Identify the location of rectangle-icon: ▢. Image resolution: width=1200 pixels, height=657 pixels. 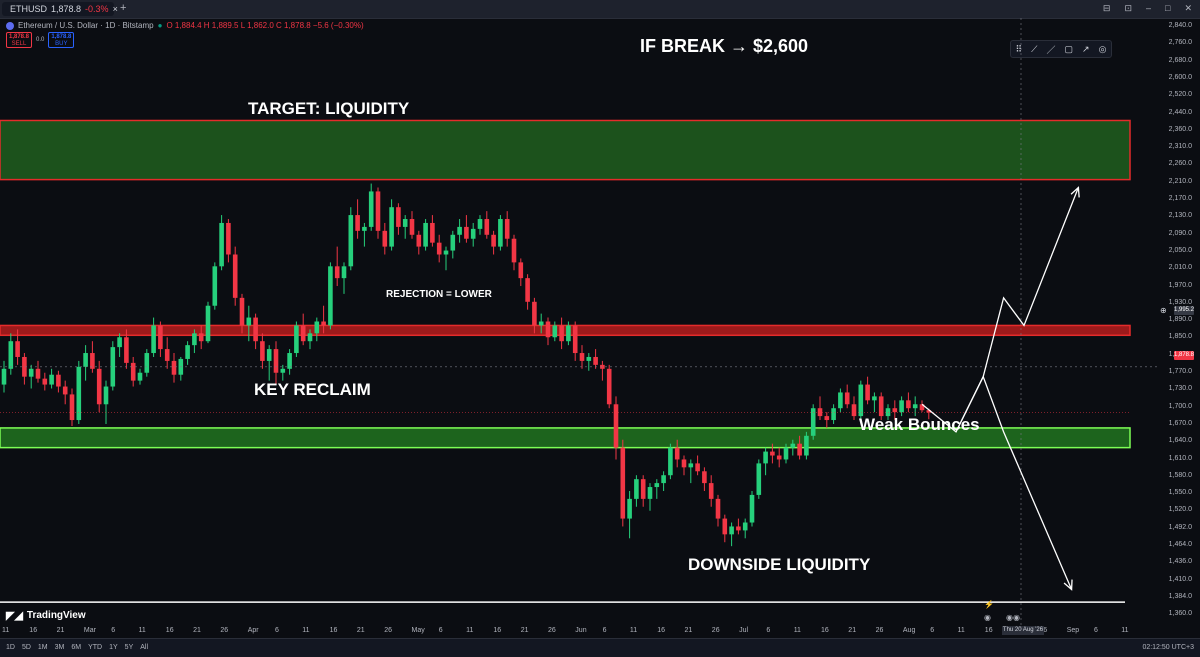
(1068, 48).